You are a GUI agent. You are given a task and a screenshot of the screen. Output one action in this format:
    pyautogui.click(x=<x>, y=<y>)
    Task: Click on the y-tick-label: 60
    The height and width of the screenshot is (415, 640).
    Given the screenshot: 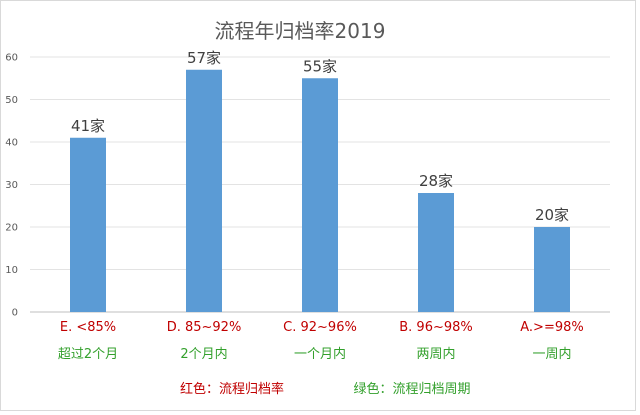 What is the action you would take?
    pyautogui.click(x=11, y=58)
    